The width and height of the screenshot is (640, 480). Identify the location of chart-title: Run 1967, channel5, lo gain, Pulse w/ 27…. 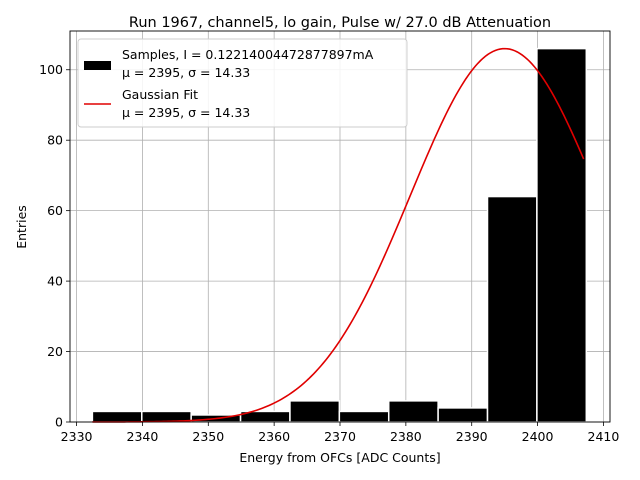
(340, 23).